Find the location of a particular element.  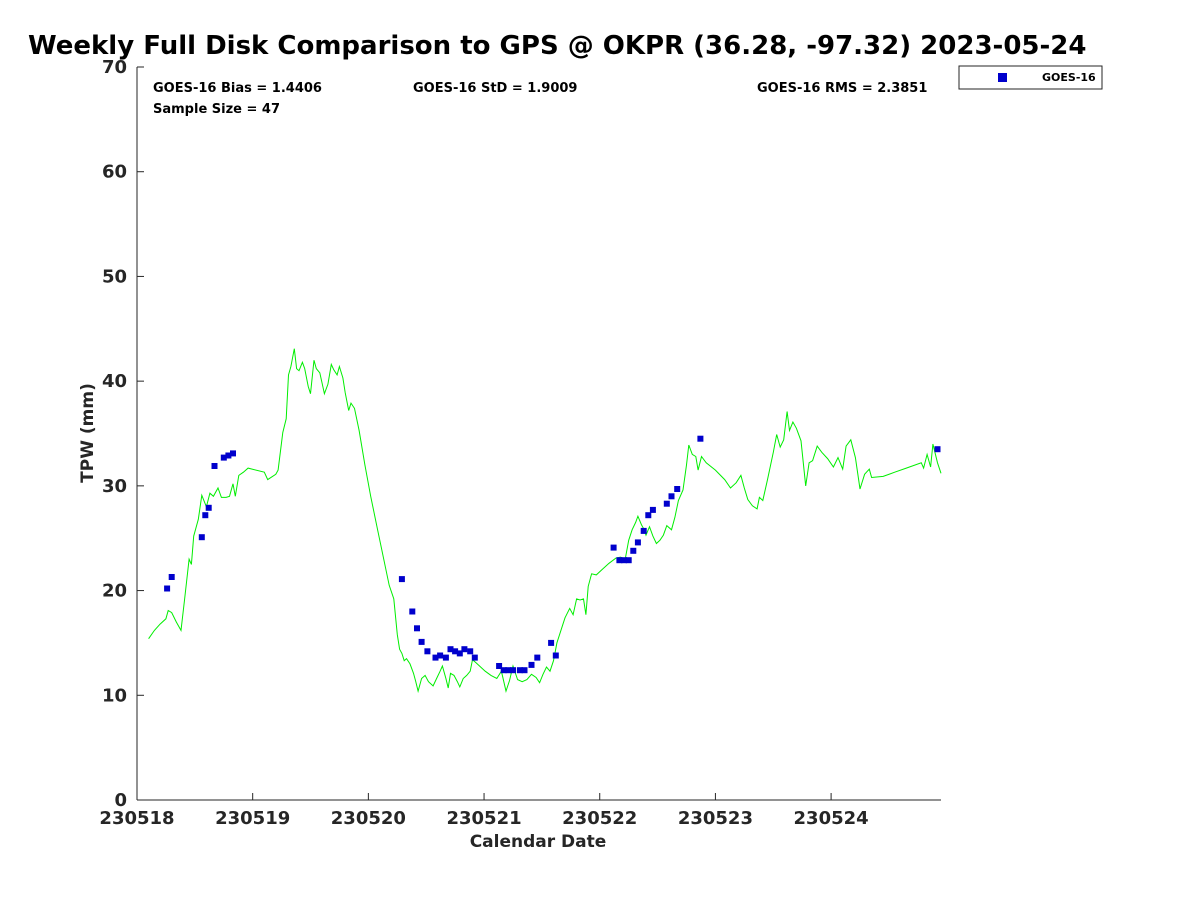

y-tick-label-1: 10 is located at coordinates (114, 695).